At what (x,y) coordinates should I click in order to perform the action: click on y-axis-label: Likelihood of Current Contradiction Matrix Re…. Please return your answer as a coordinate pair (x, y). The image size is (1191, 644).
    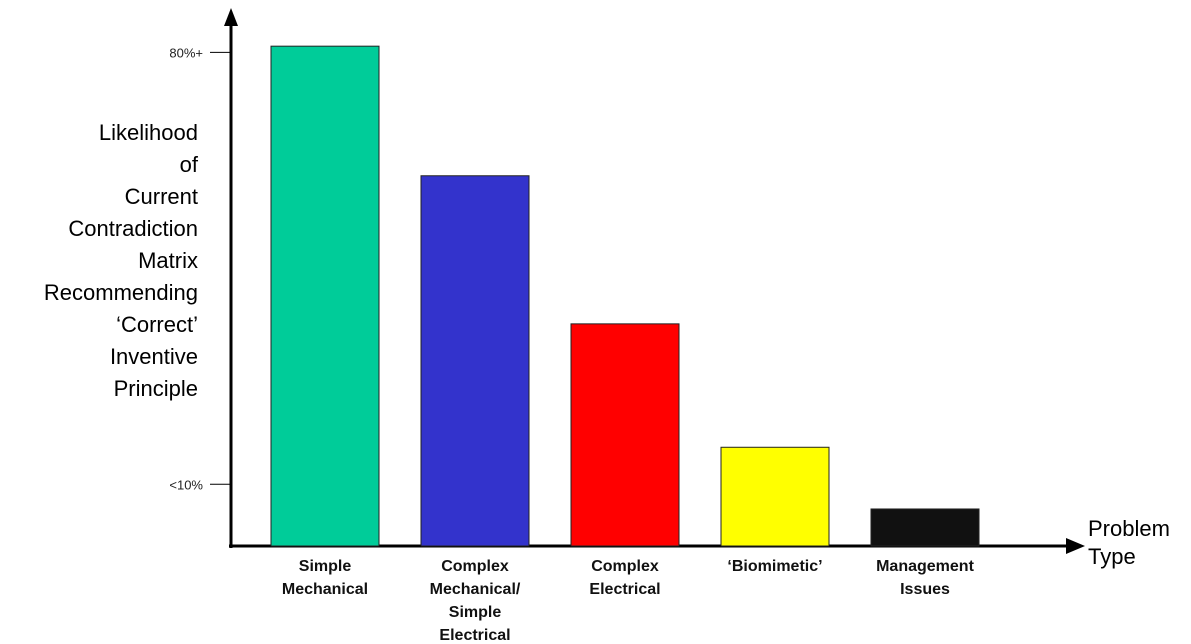
    Looking at the image, I should click on (121, 260).